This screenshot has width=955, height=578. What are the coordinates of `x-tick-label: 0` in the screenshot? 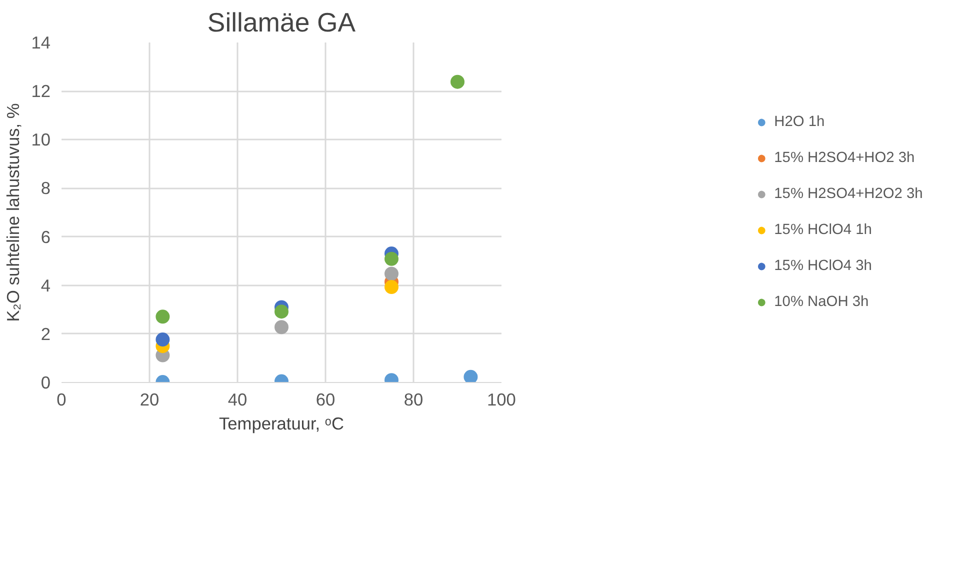 It's located at (61, 400).